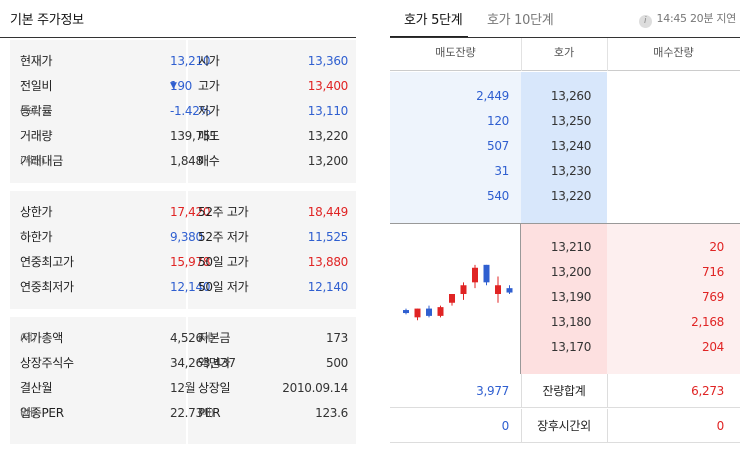 Image resolution: width=740 pixels, height=452 pixels. Describe the element at coordinates (328, 86) in the screenshot. I see `info-value: 13,400` at that location.